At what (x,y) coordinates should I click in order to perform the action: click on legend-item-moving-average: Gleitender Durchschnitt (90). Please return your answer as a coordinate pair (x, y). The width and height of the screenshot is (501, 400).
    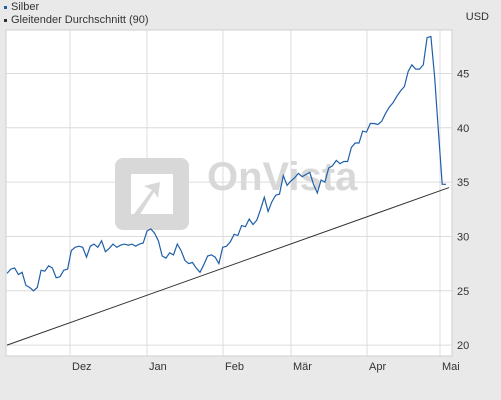
    Looking at the image, I should click on (76, 20).